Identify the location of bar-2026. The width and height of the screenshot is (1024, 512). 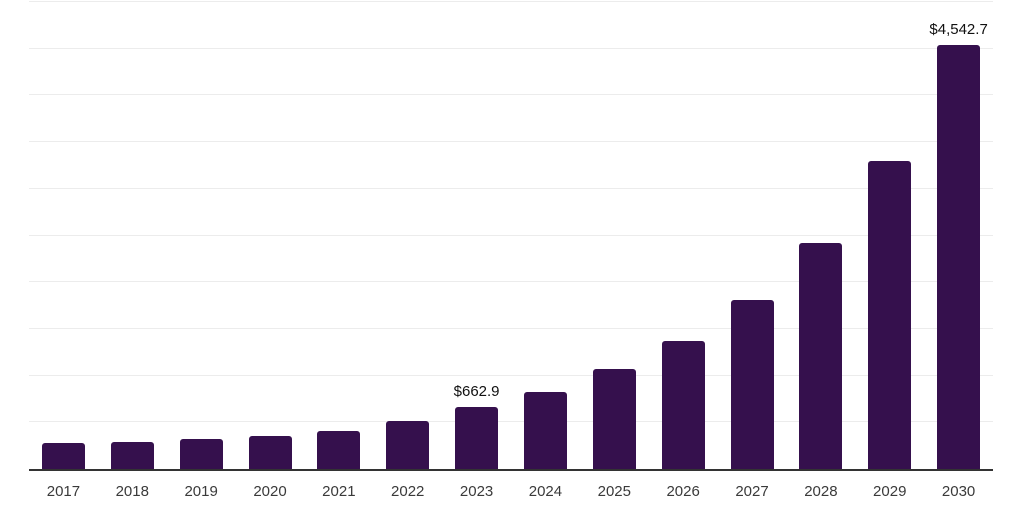
(683, 405).